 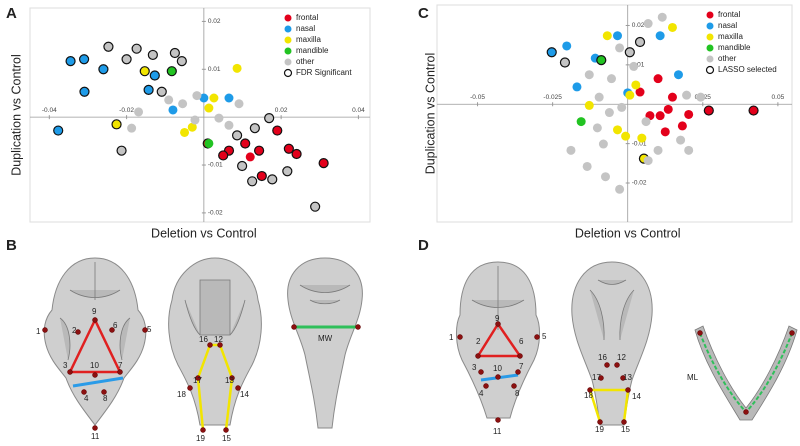 I want to click on landmark-label: 2, so click(x=478, y=341).